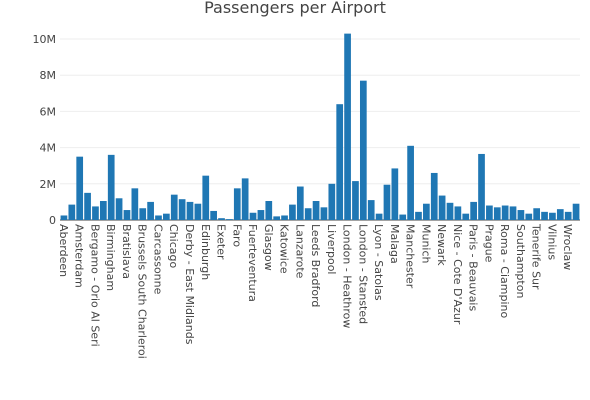  Describe the element at coordinates (488, 243) in the screenshot. I see `x-tick-label: Prague` at that location.